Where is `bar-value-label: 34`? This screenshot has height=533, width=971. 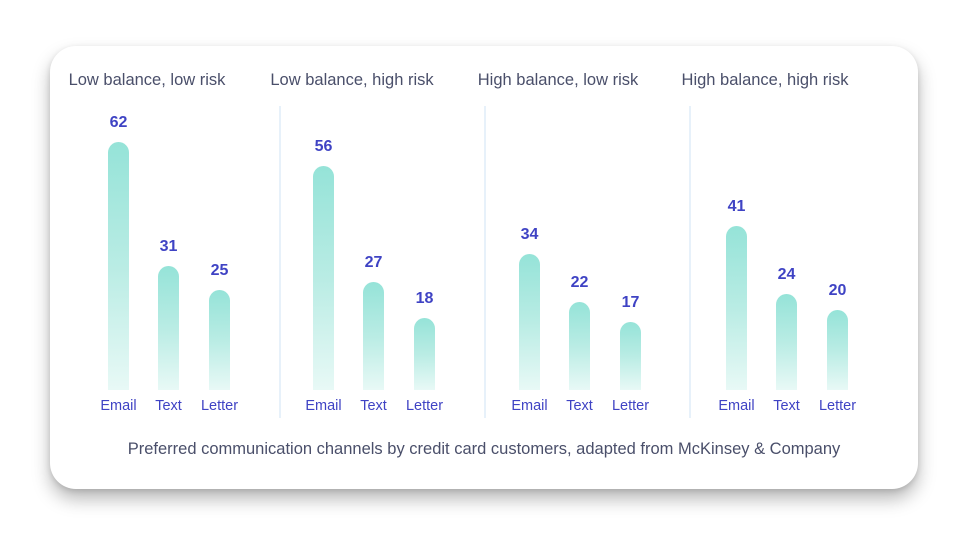 bar-value-label: 34 is located at coordinates (529, 234).